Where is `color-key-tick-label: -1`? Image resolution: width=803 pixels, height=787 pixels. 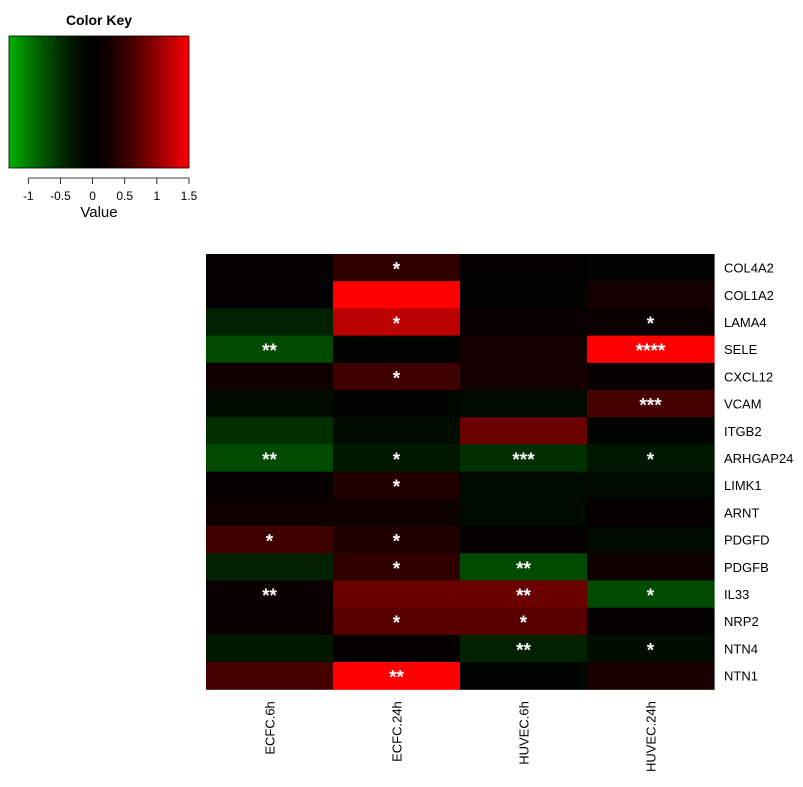 color-key-tick-label: -1 is located at coordinates (28, 196).